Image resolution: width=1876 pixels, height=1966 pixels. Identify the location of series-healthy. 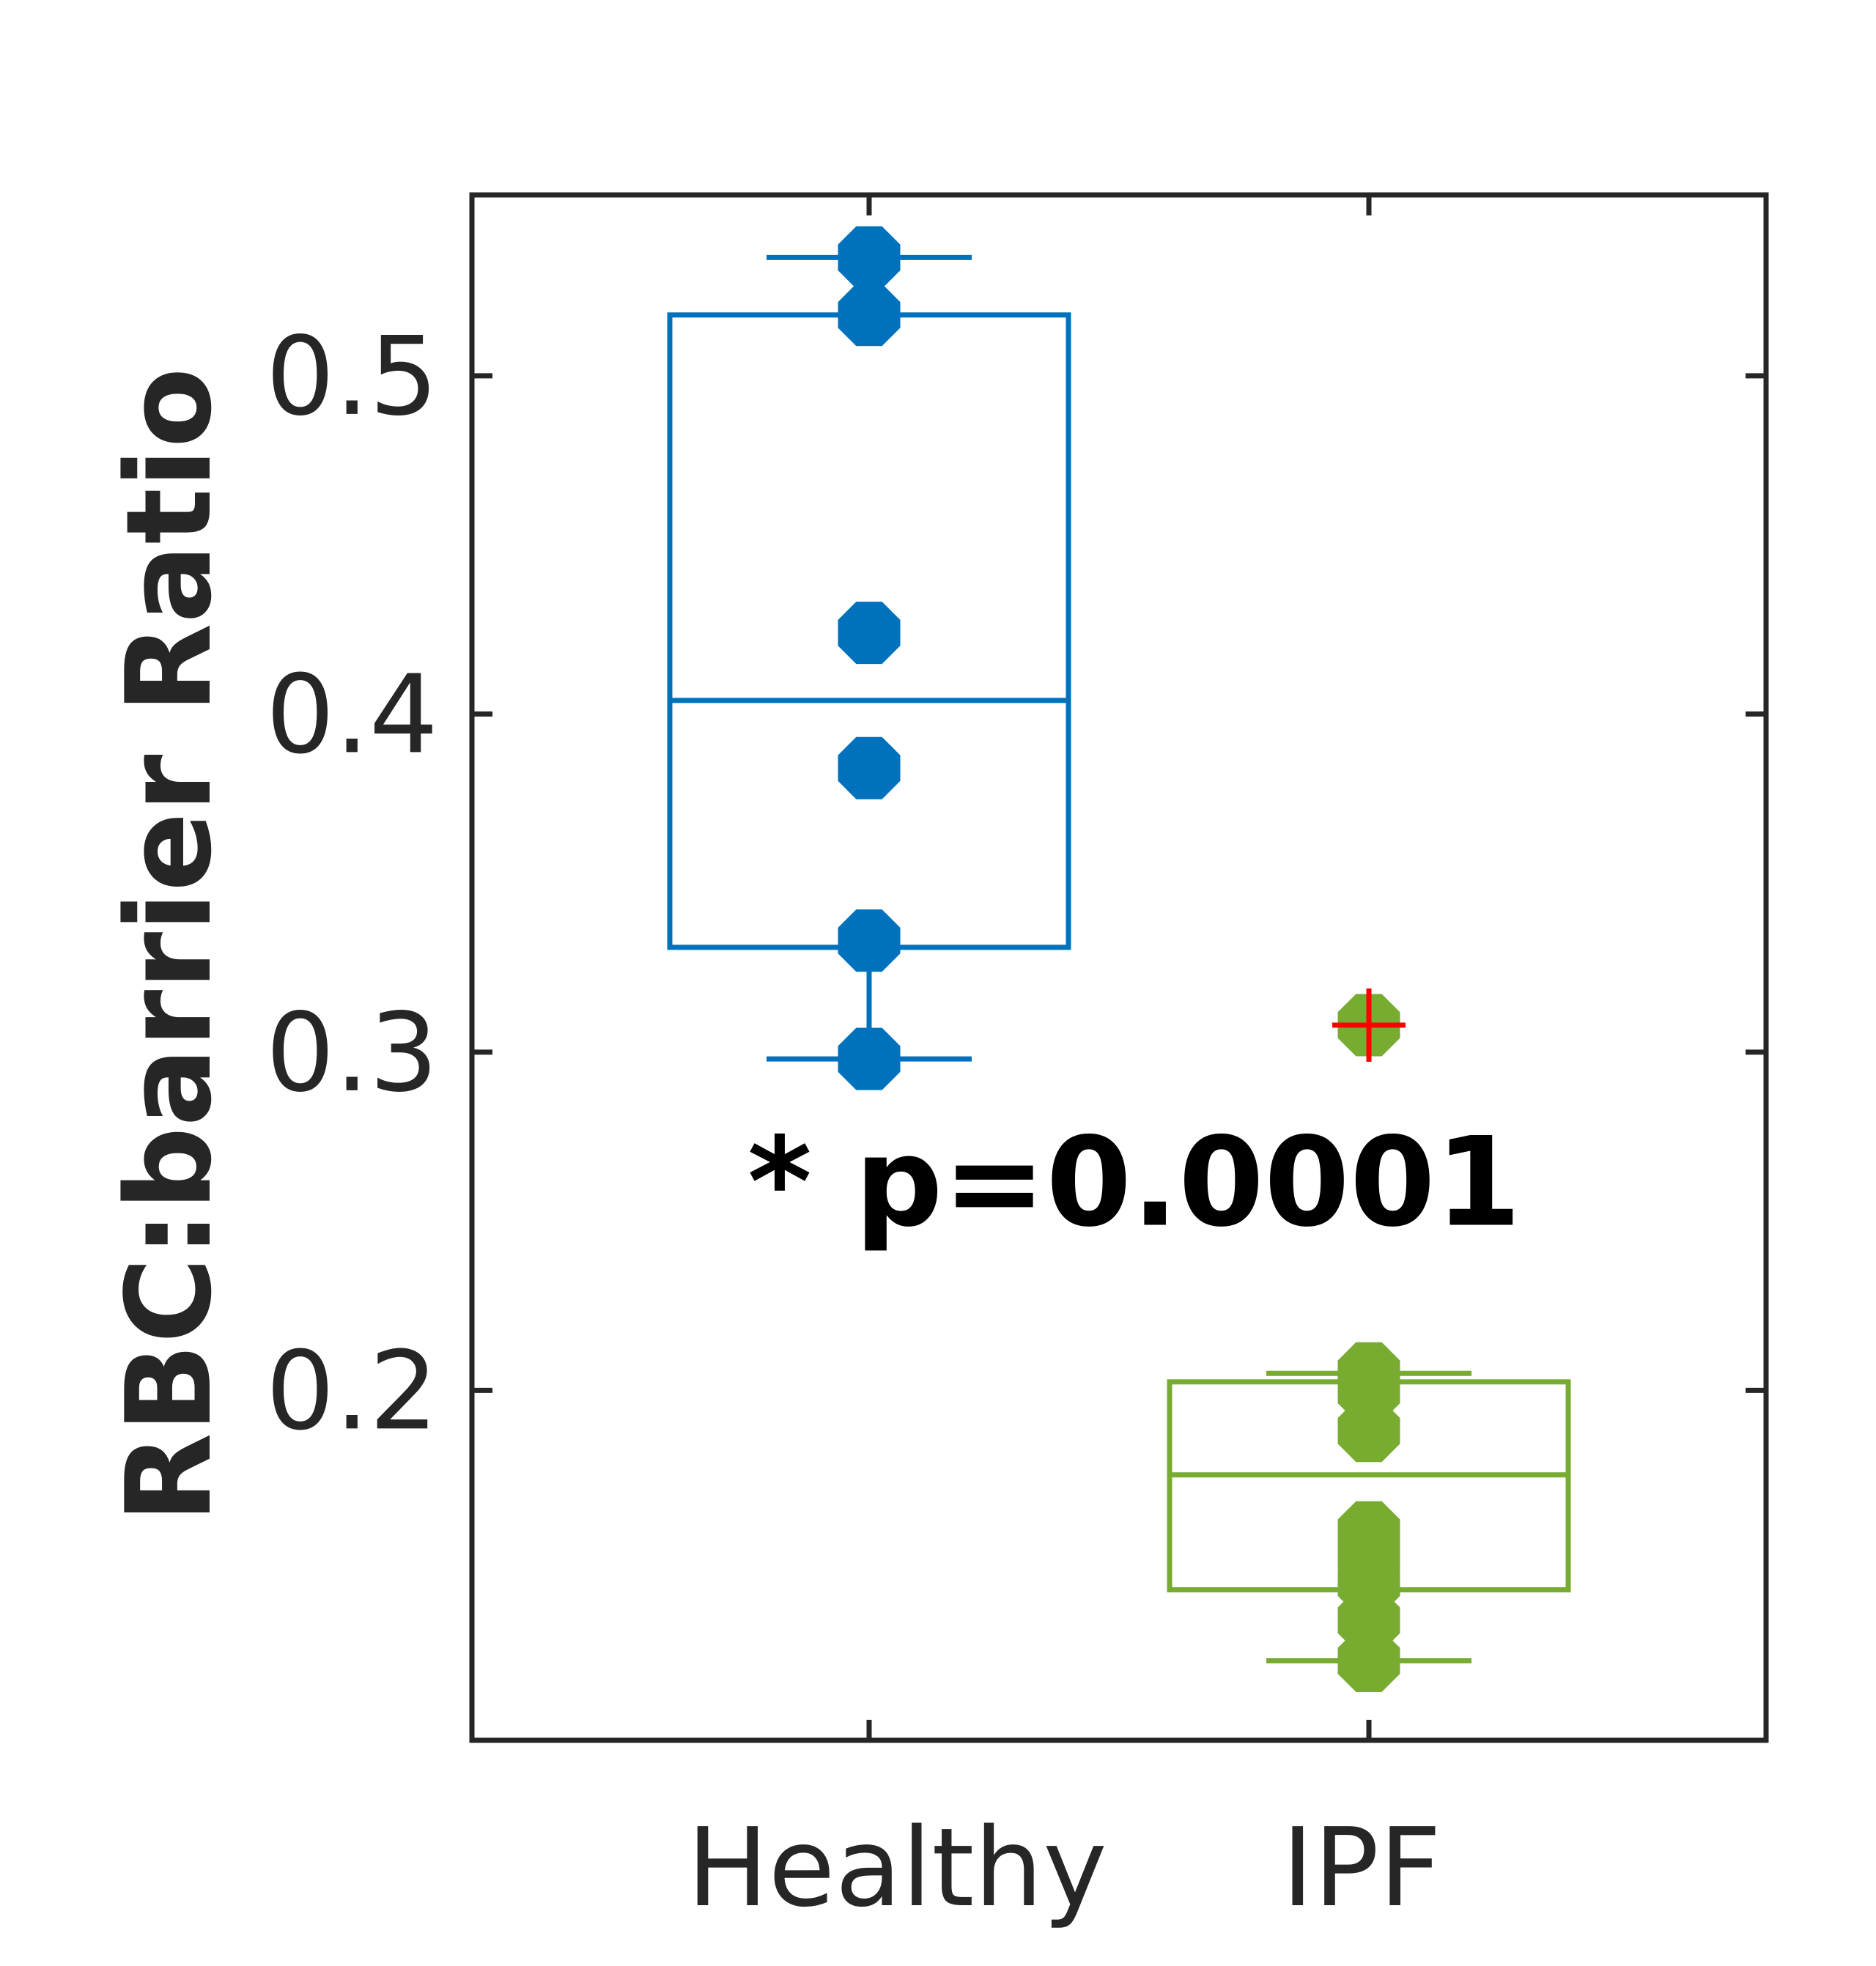
(869, 658).